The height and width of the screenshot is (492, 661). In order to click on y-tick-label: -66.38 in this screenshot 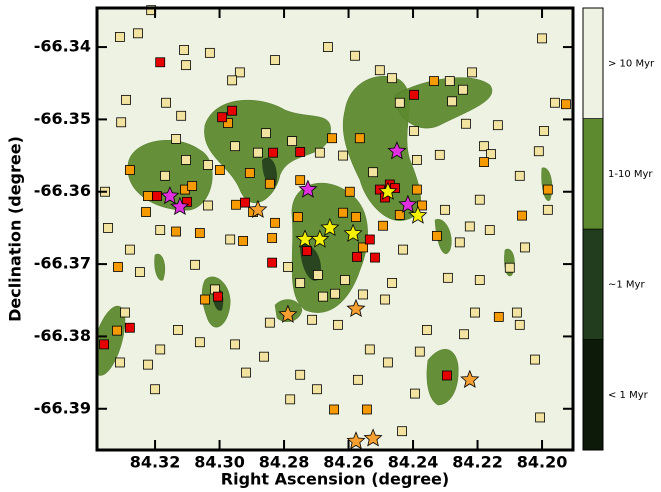, I will do `click(62, 335)`.